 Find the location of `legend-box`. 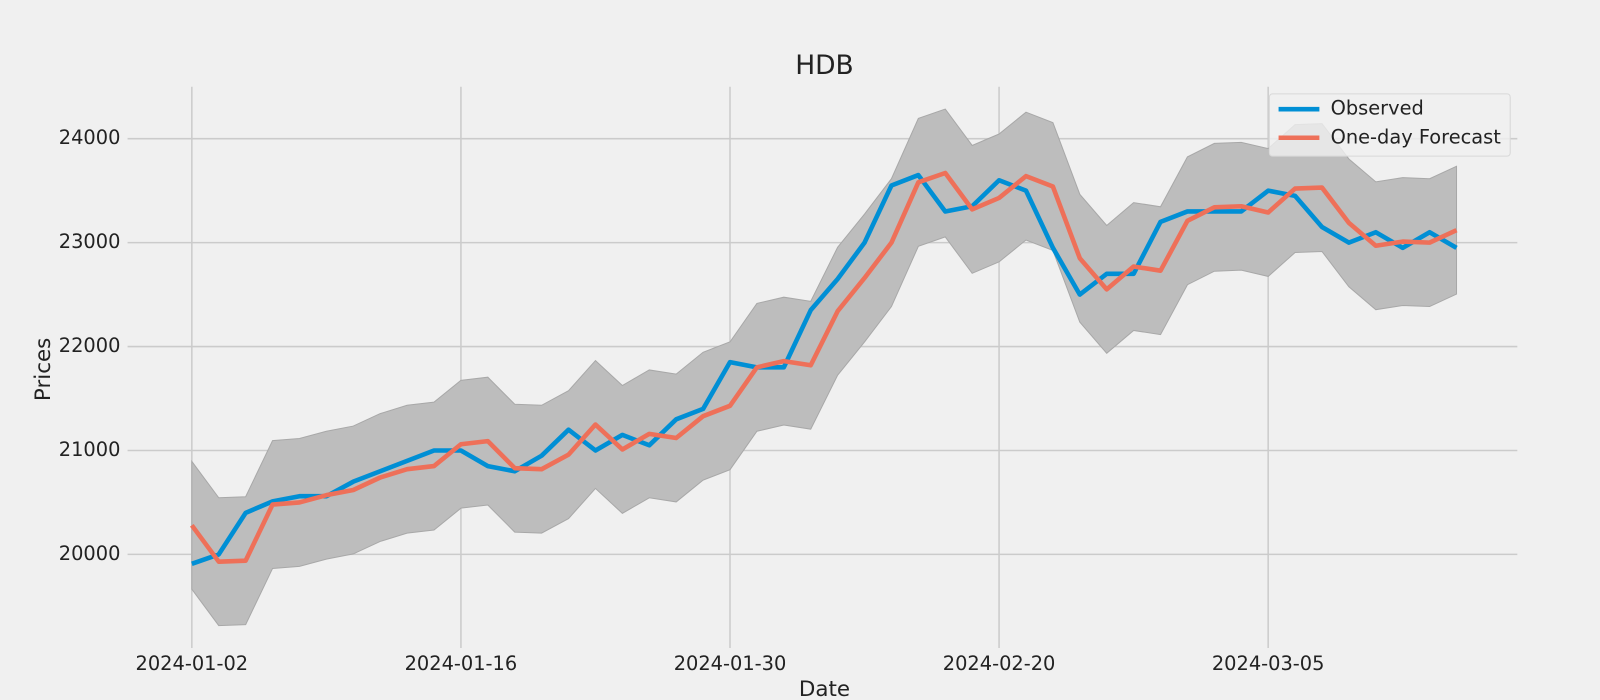

legend-box is located at coordinates (1389, 125).